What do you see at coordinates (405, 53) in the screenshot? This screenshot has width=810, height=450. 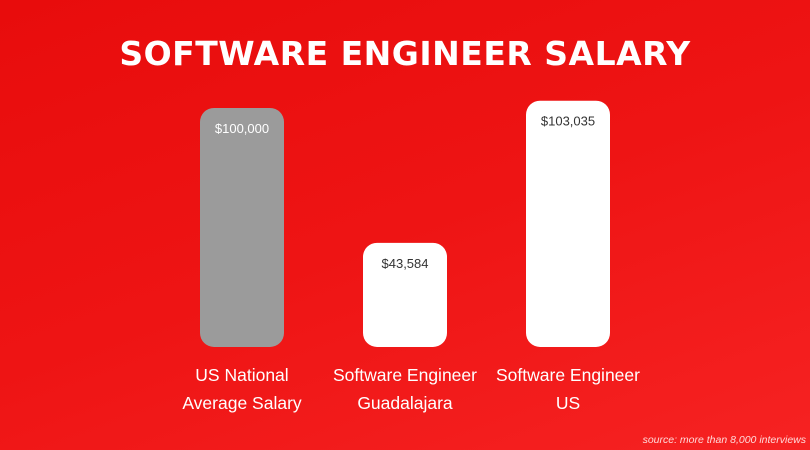 I see `chart-title: SOFTWARE ENGINEER SALARY` at bounding box center [405, 53].